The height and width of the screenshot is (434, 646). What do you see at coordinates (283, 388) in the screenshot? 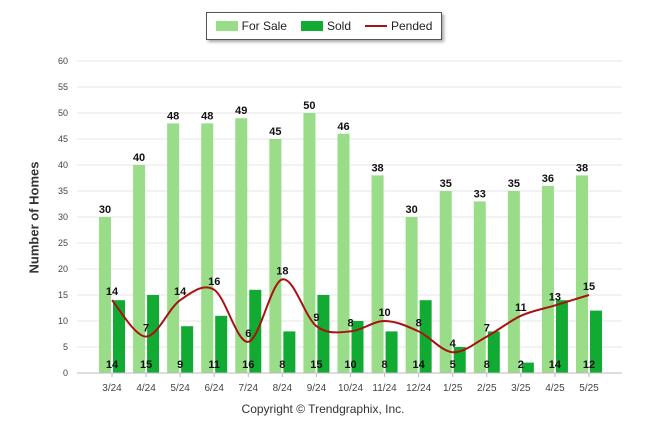
I see `x-tick-label: 8/24` at bounding box center [283, 388].